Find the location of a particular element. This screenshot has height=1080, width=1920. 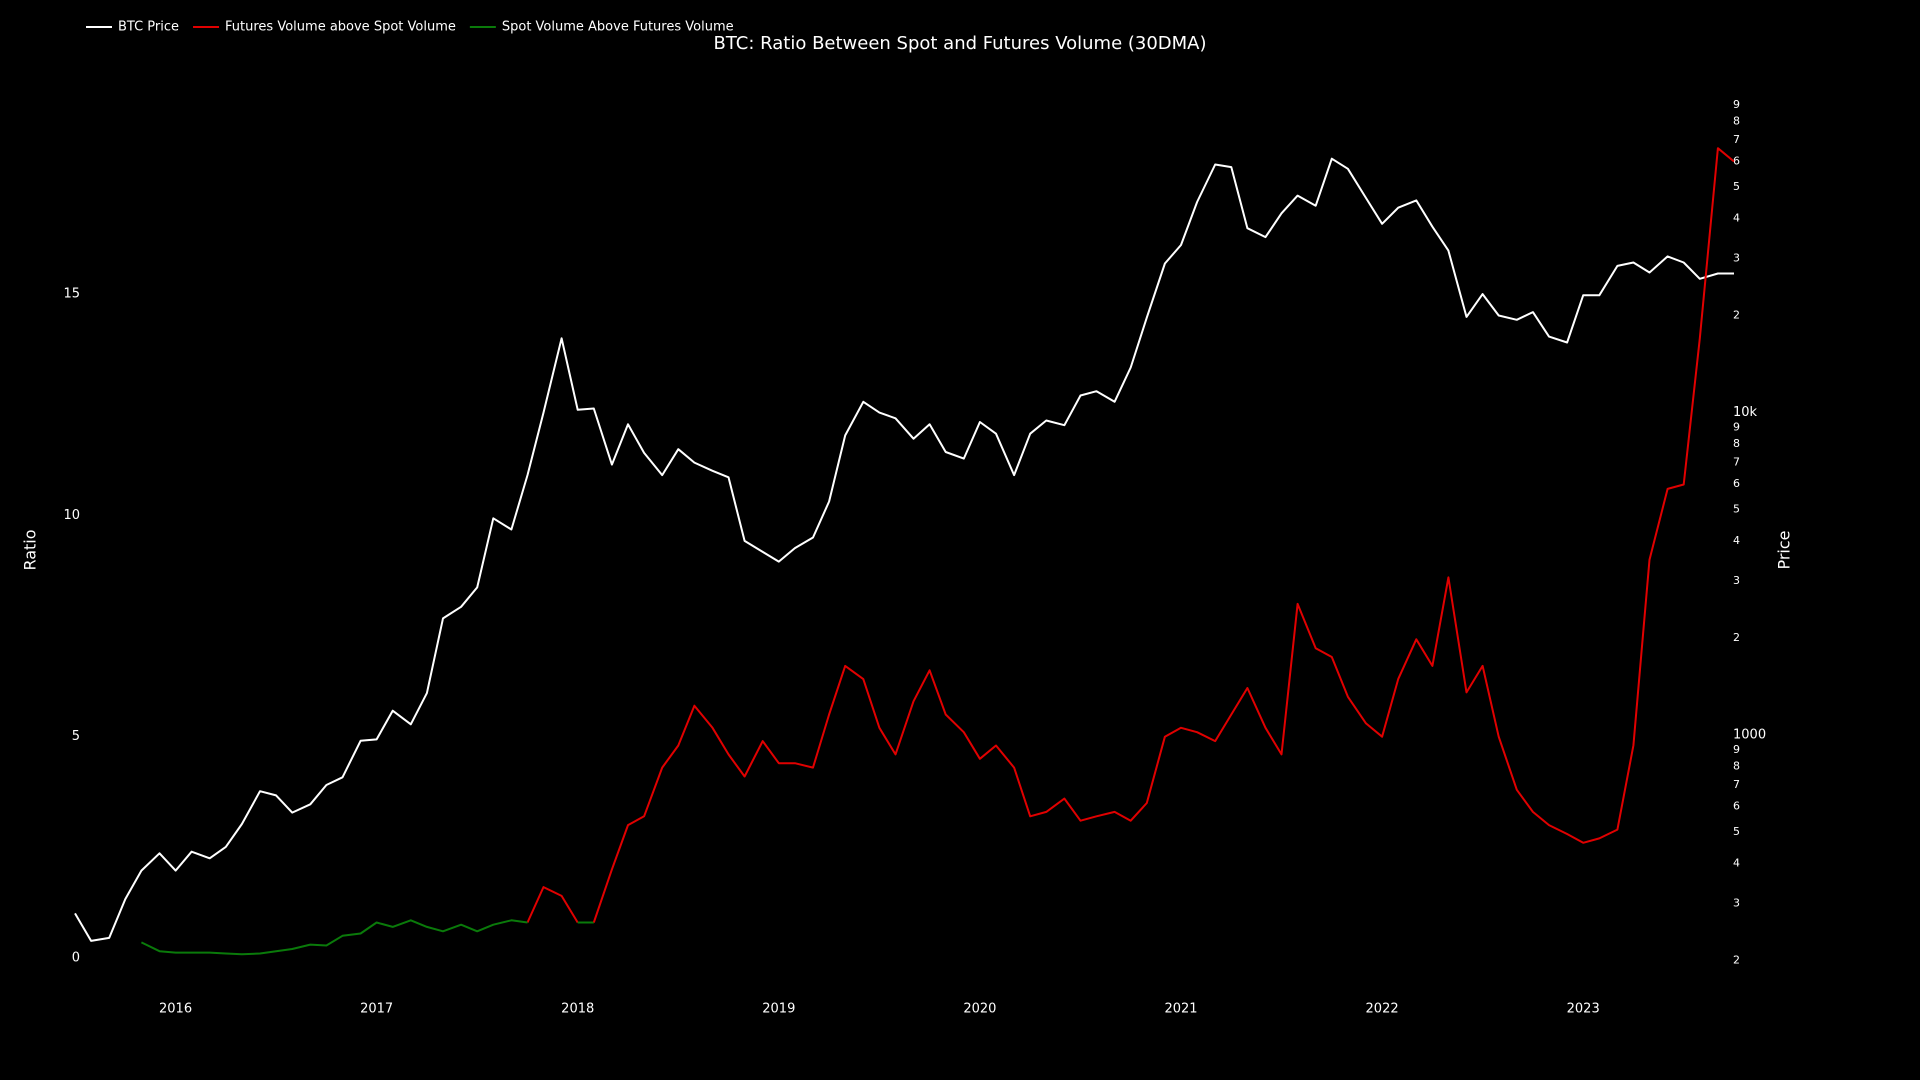

legend-label: Spot Volume Above Futures Volume is located at coordinates (618, 27).